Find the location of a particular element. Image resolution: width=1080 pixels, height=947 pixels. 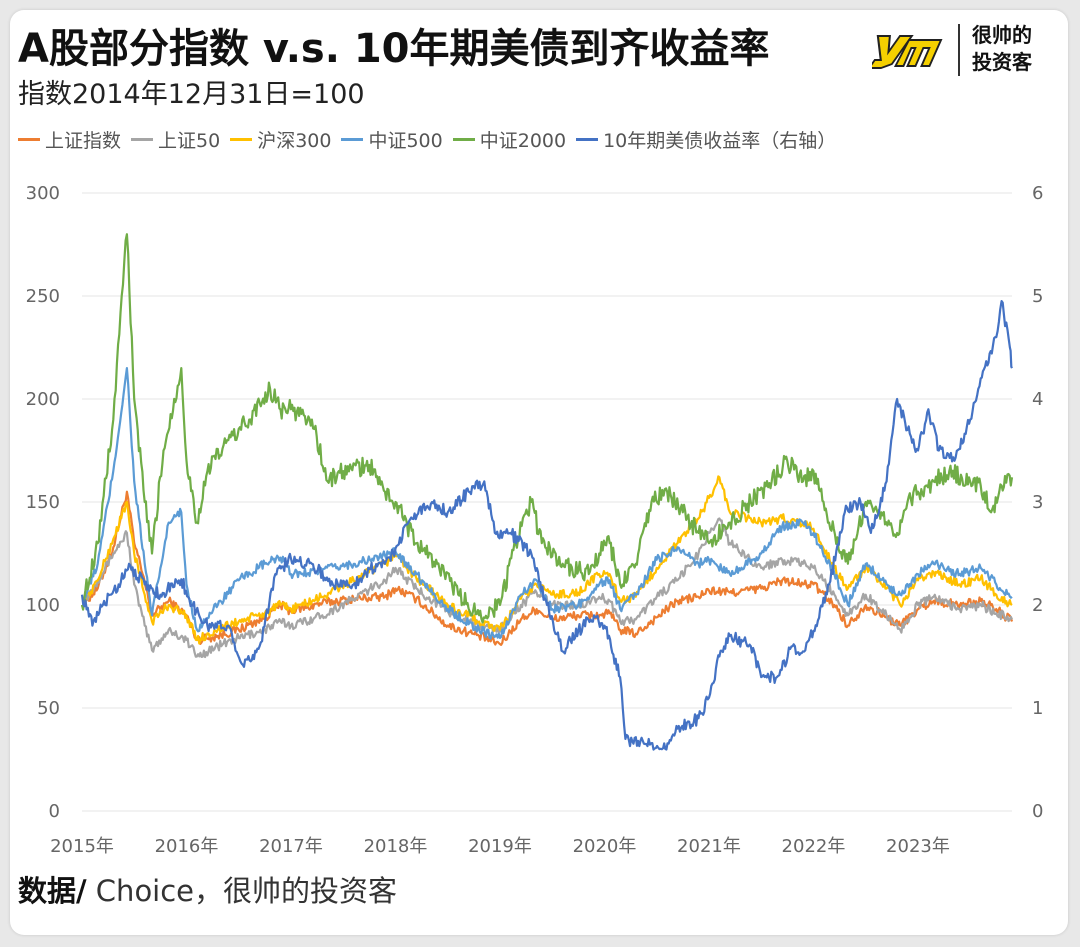

x-tick-label: 2022年 is located at coordinates (814, 846).